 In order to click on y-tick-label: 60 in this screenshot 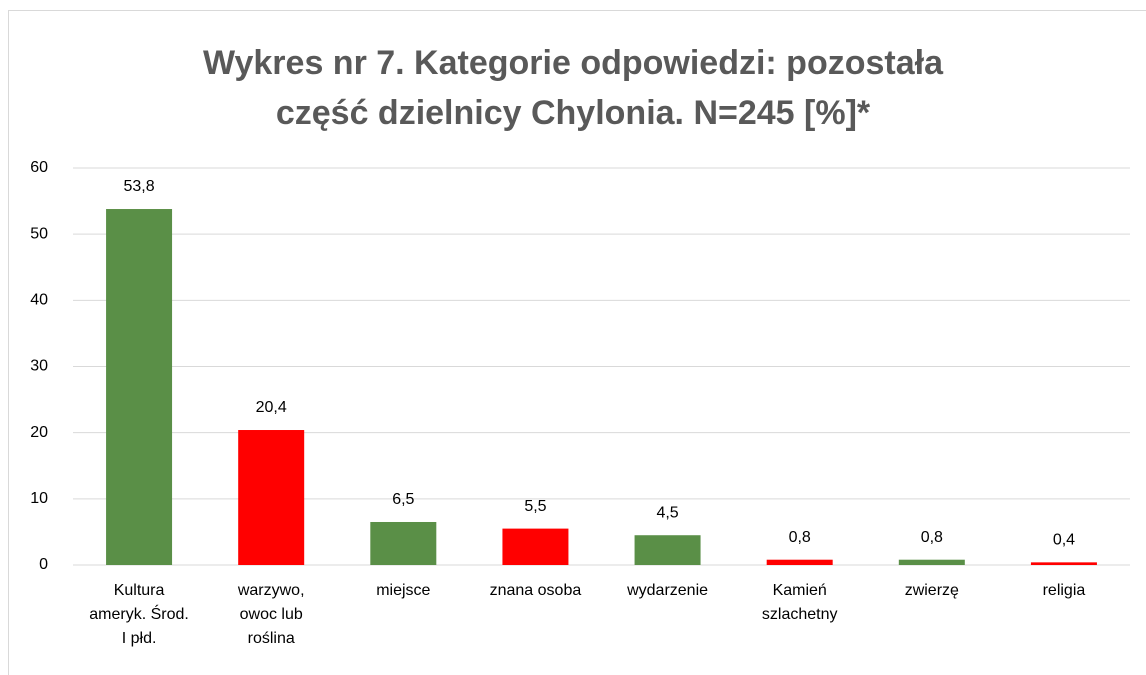, I will do `click(39, 167)`.